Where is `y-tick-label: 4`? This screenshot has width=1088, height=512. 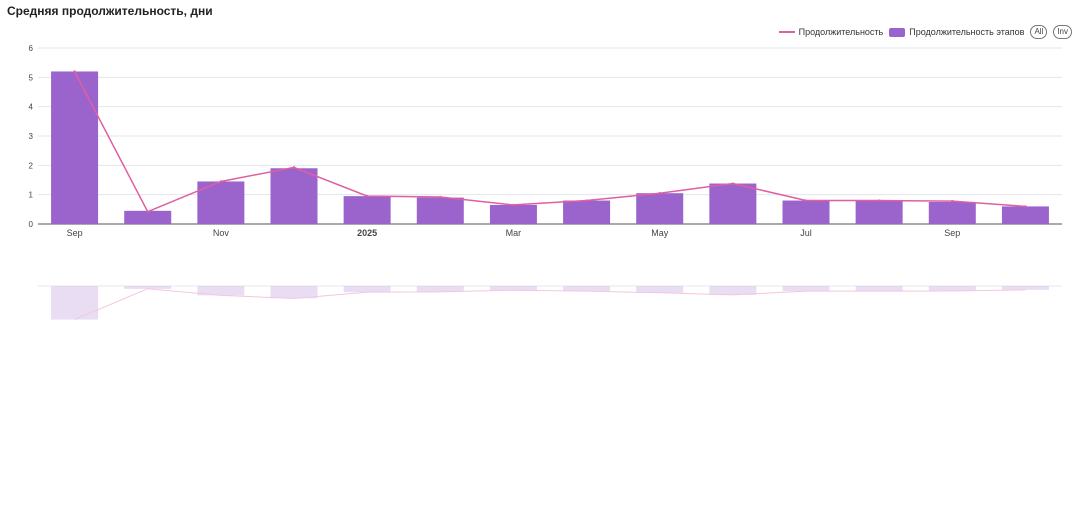 y-tick-label: 4 is located at coordinates (31, 107).